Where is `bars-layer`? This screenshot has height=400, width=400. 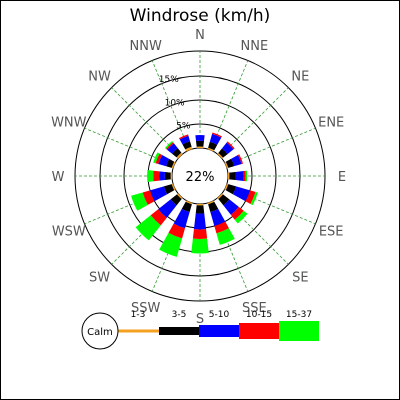
bars-layer is located at coordinates (194, 194).